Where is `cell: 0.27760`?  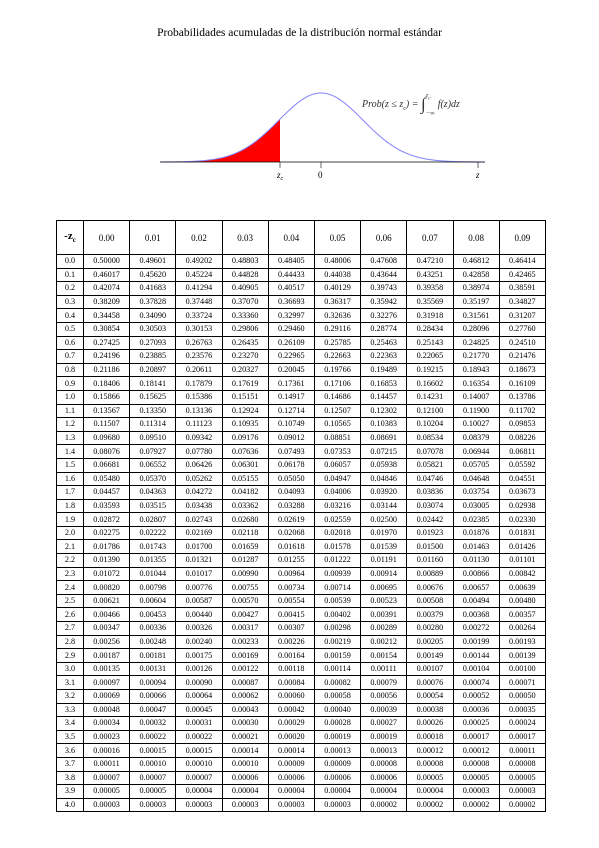
cell: 0.27760 is located at coordinates (522, 329).